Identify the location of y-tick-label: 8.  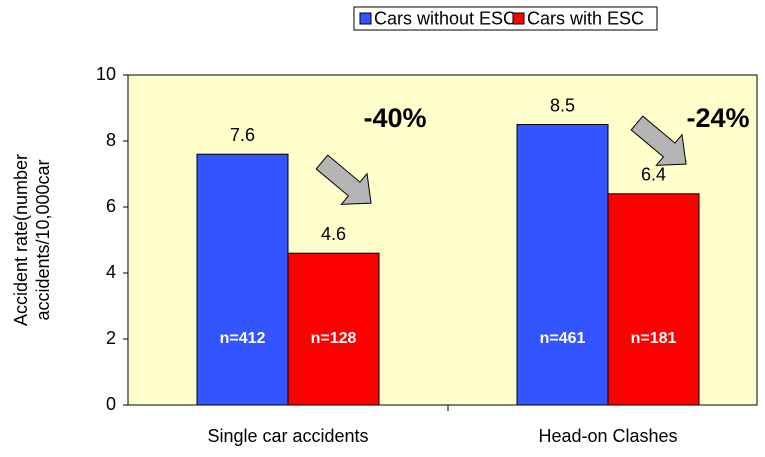
(111, 140).